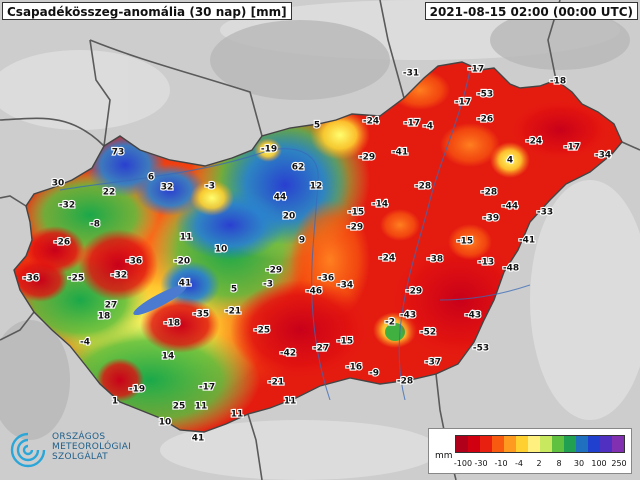 The width and height of the screenshot is (640, 480). What do you see at coordinates (599, 463) in the screenshot?
I see `legend-tick-label: 100` at bounding box center [599, 463].